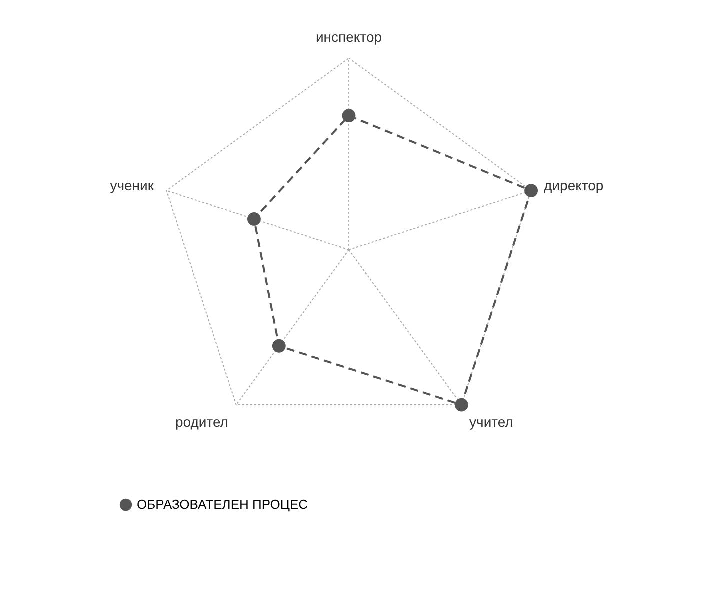 The image size is (728, 593). Describe the element at coordinates (349, 36) in the screenshot. I see `spoke-label: инспектор` at that location.